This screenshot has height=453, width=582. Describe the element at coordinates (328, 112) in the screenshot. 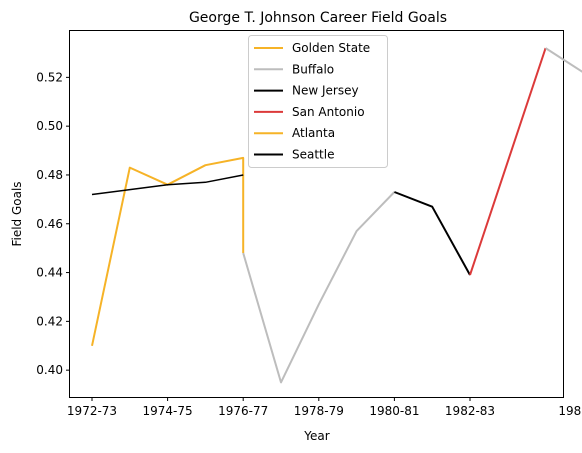

I see `legend-label-3: San Antonio` at that location.